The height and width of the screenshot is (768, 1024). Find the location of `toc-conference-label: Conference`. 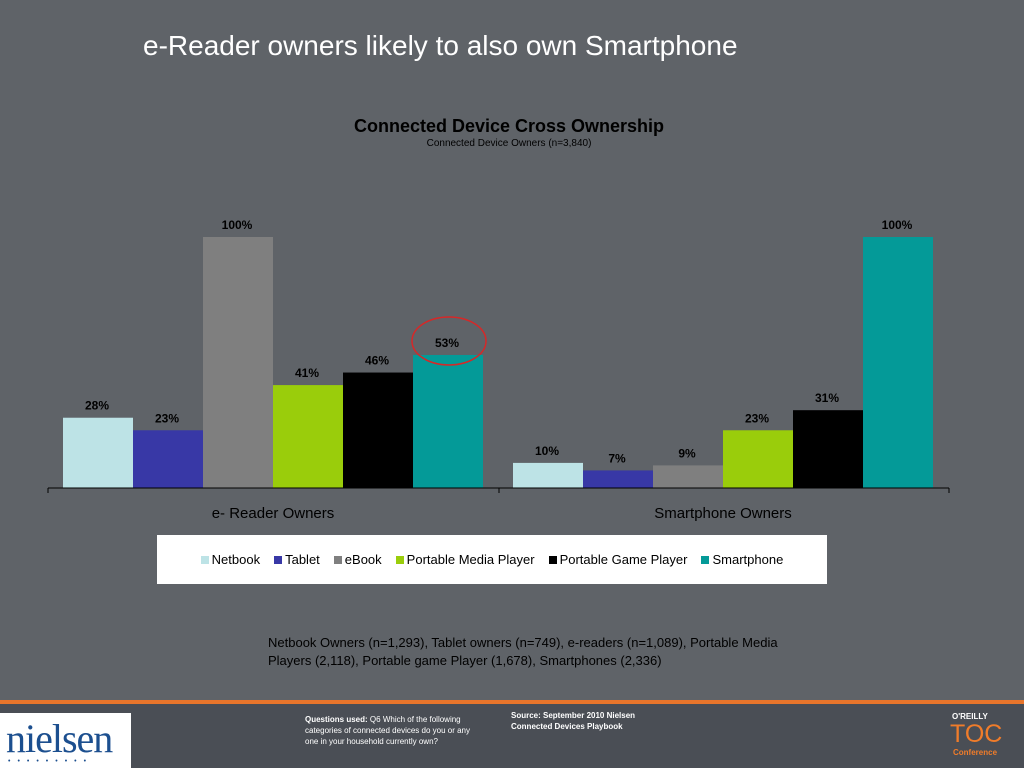

toc-conference-label: Conference is located at coordinates (975, 752).